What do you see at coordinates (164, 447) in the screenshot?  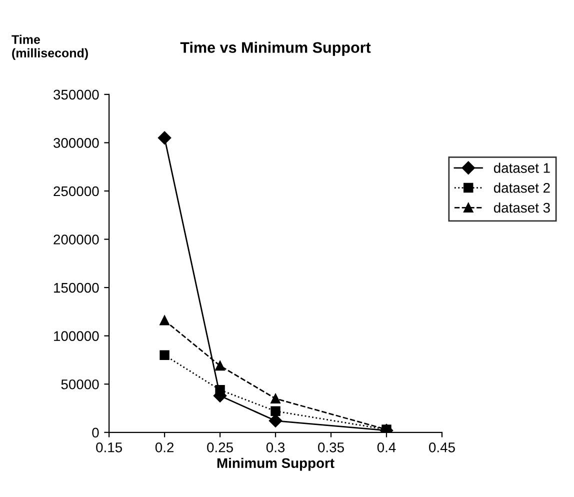 I see `x-tick-label: 0.2` at bounding box center [164, 447].